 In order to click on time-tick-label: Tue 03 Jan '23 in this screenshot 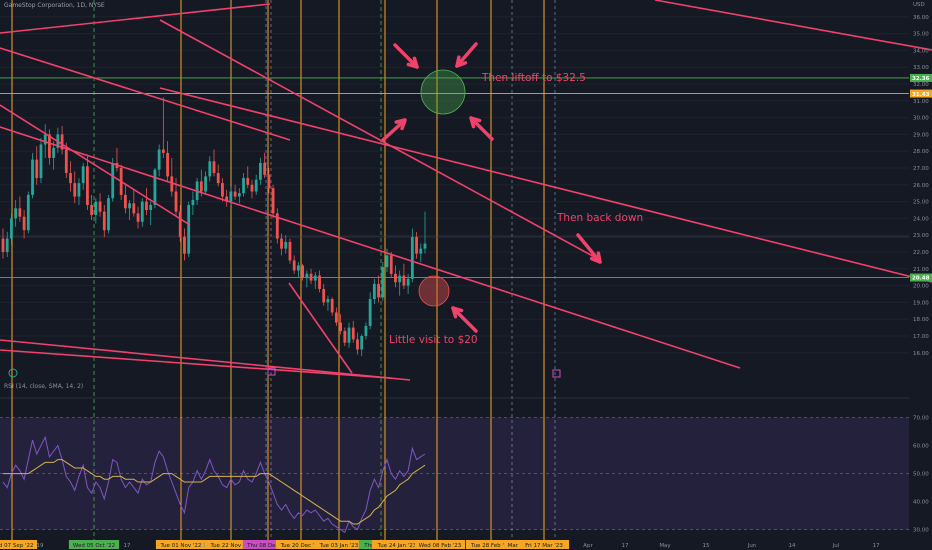, I will do `click(339, 546)`.